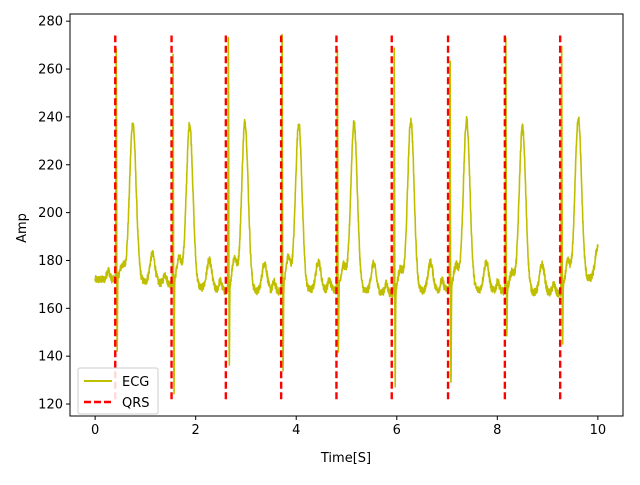 The height and width of the screenshot is (485, 640). I want to click on y-axis: 120 140 160 180 200 220 240 260 280, so click(54, 214).